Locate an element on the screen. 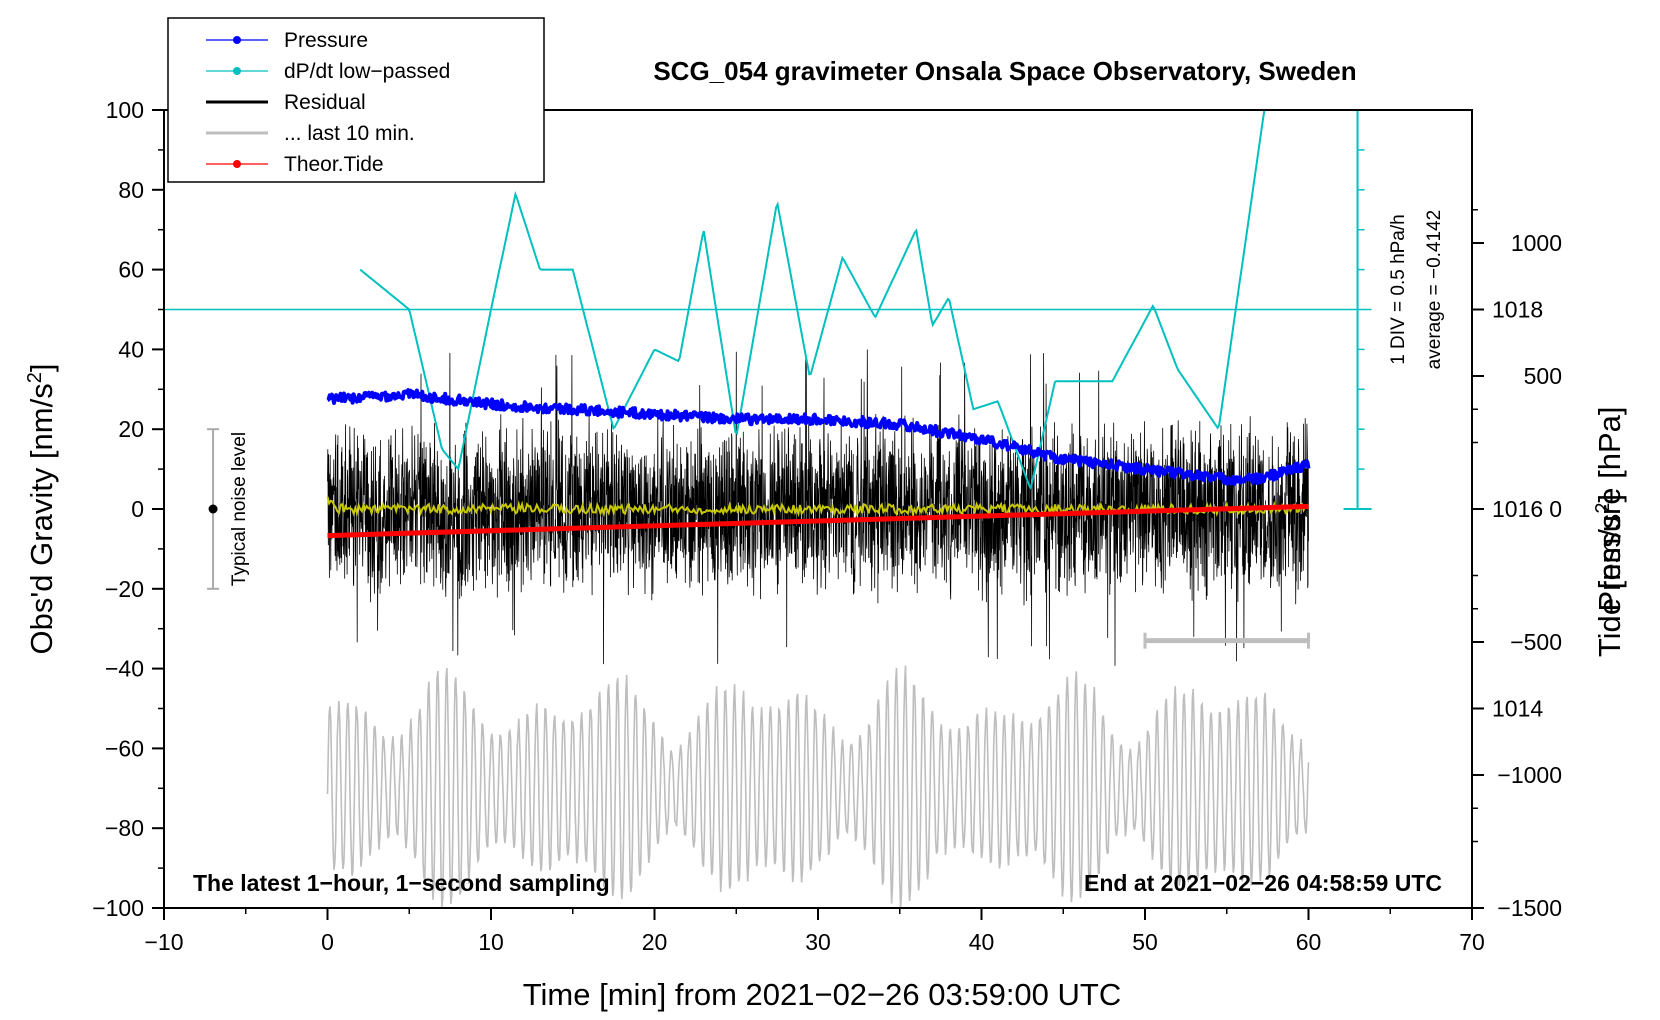  y-tick-label: −80 is located at coordinates (124, 828).